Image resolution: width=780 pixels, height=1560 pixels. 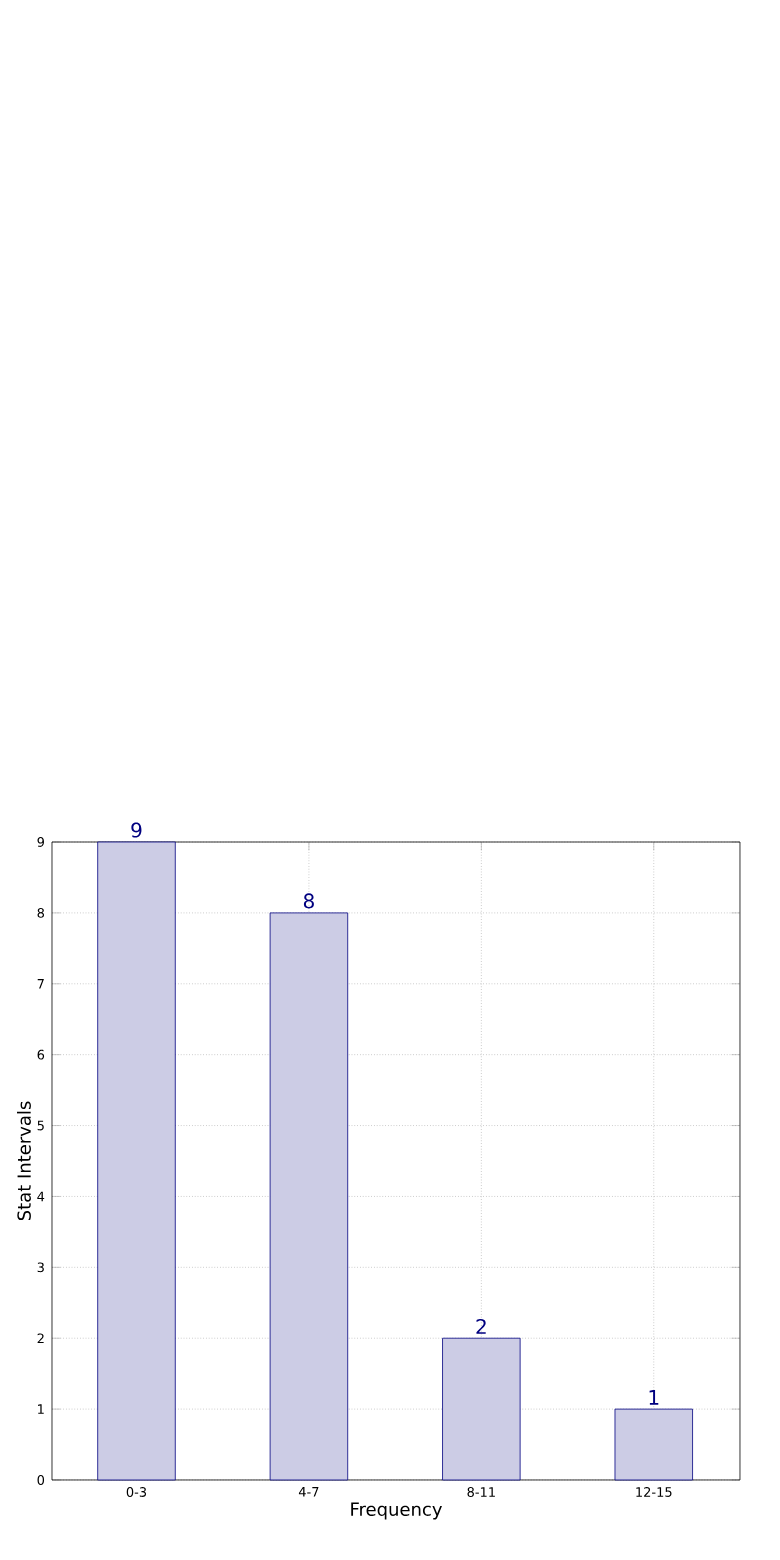 What do you see at coordinates (308, 901) in the screenshot?
I see `data-label: 8` at bounding box center [308, 901].